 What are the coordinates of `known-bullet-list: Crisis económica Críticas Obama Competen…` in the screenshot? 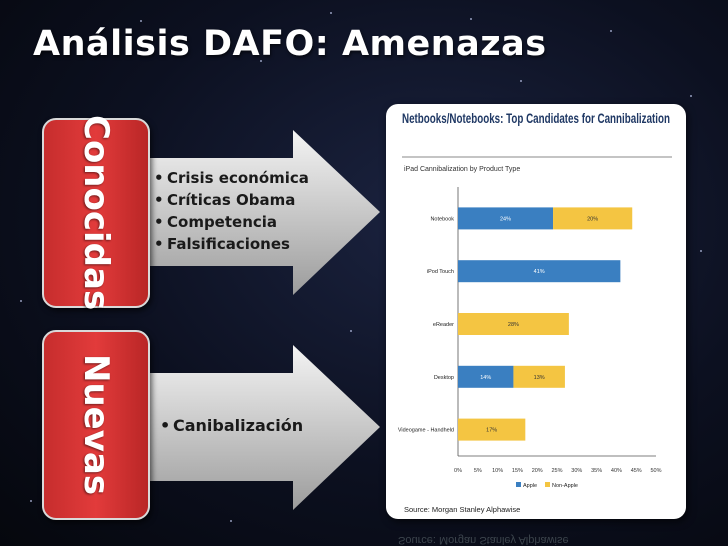 It's located at (231, 211).